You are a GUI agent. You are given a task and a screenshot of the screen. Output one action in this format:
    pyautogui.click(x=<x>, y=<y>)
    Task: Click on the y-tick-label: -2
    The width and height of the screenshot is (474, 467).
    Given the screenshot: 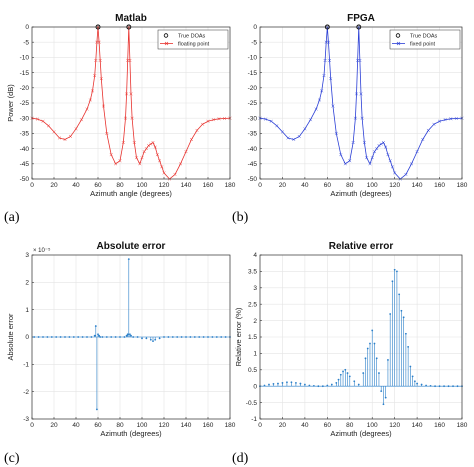 What is the action you would take?
    pyautogui.click(x=26, y=392)
    